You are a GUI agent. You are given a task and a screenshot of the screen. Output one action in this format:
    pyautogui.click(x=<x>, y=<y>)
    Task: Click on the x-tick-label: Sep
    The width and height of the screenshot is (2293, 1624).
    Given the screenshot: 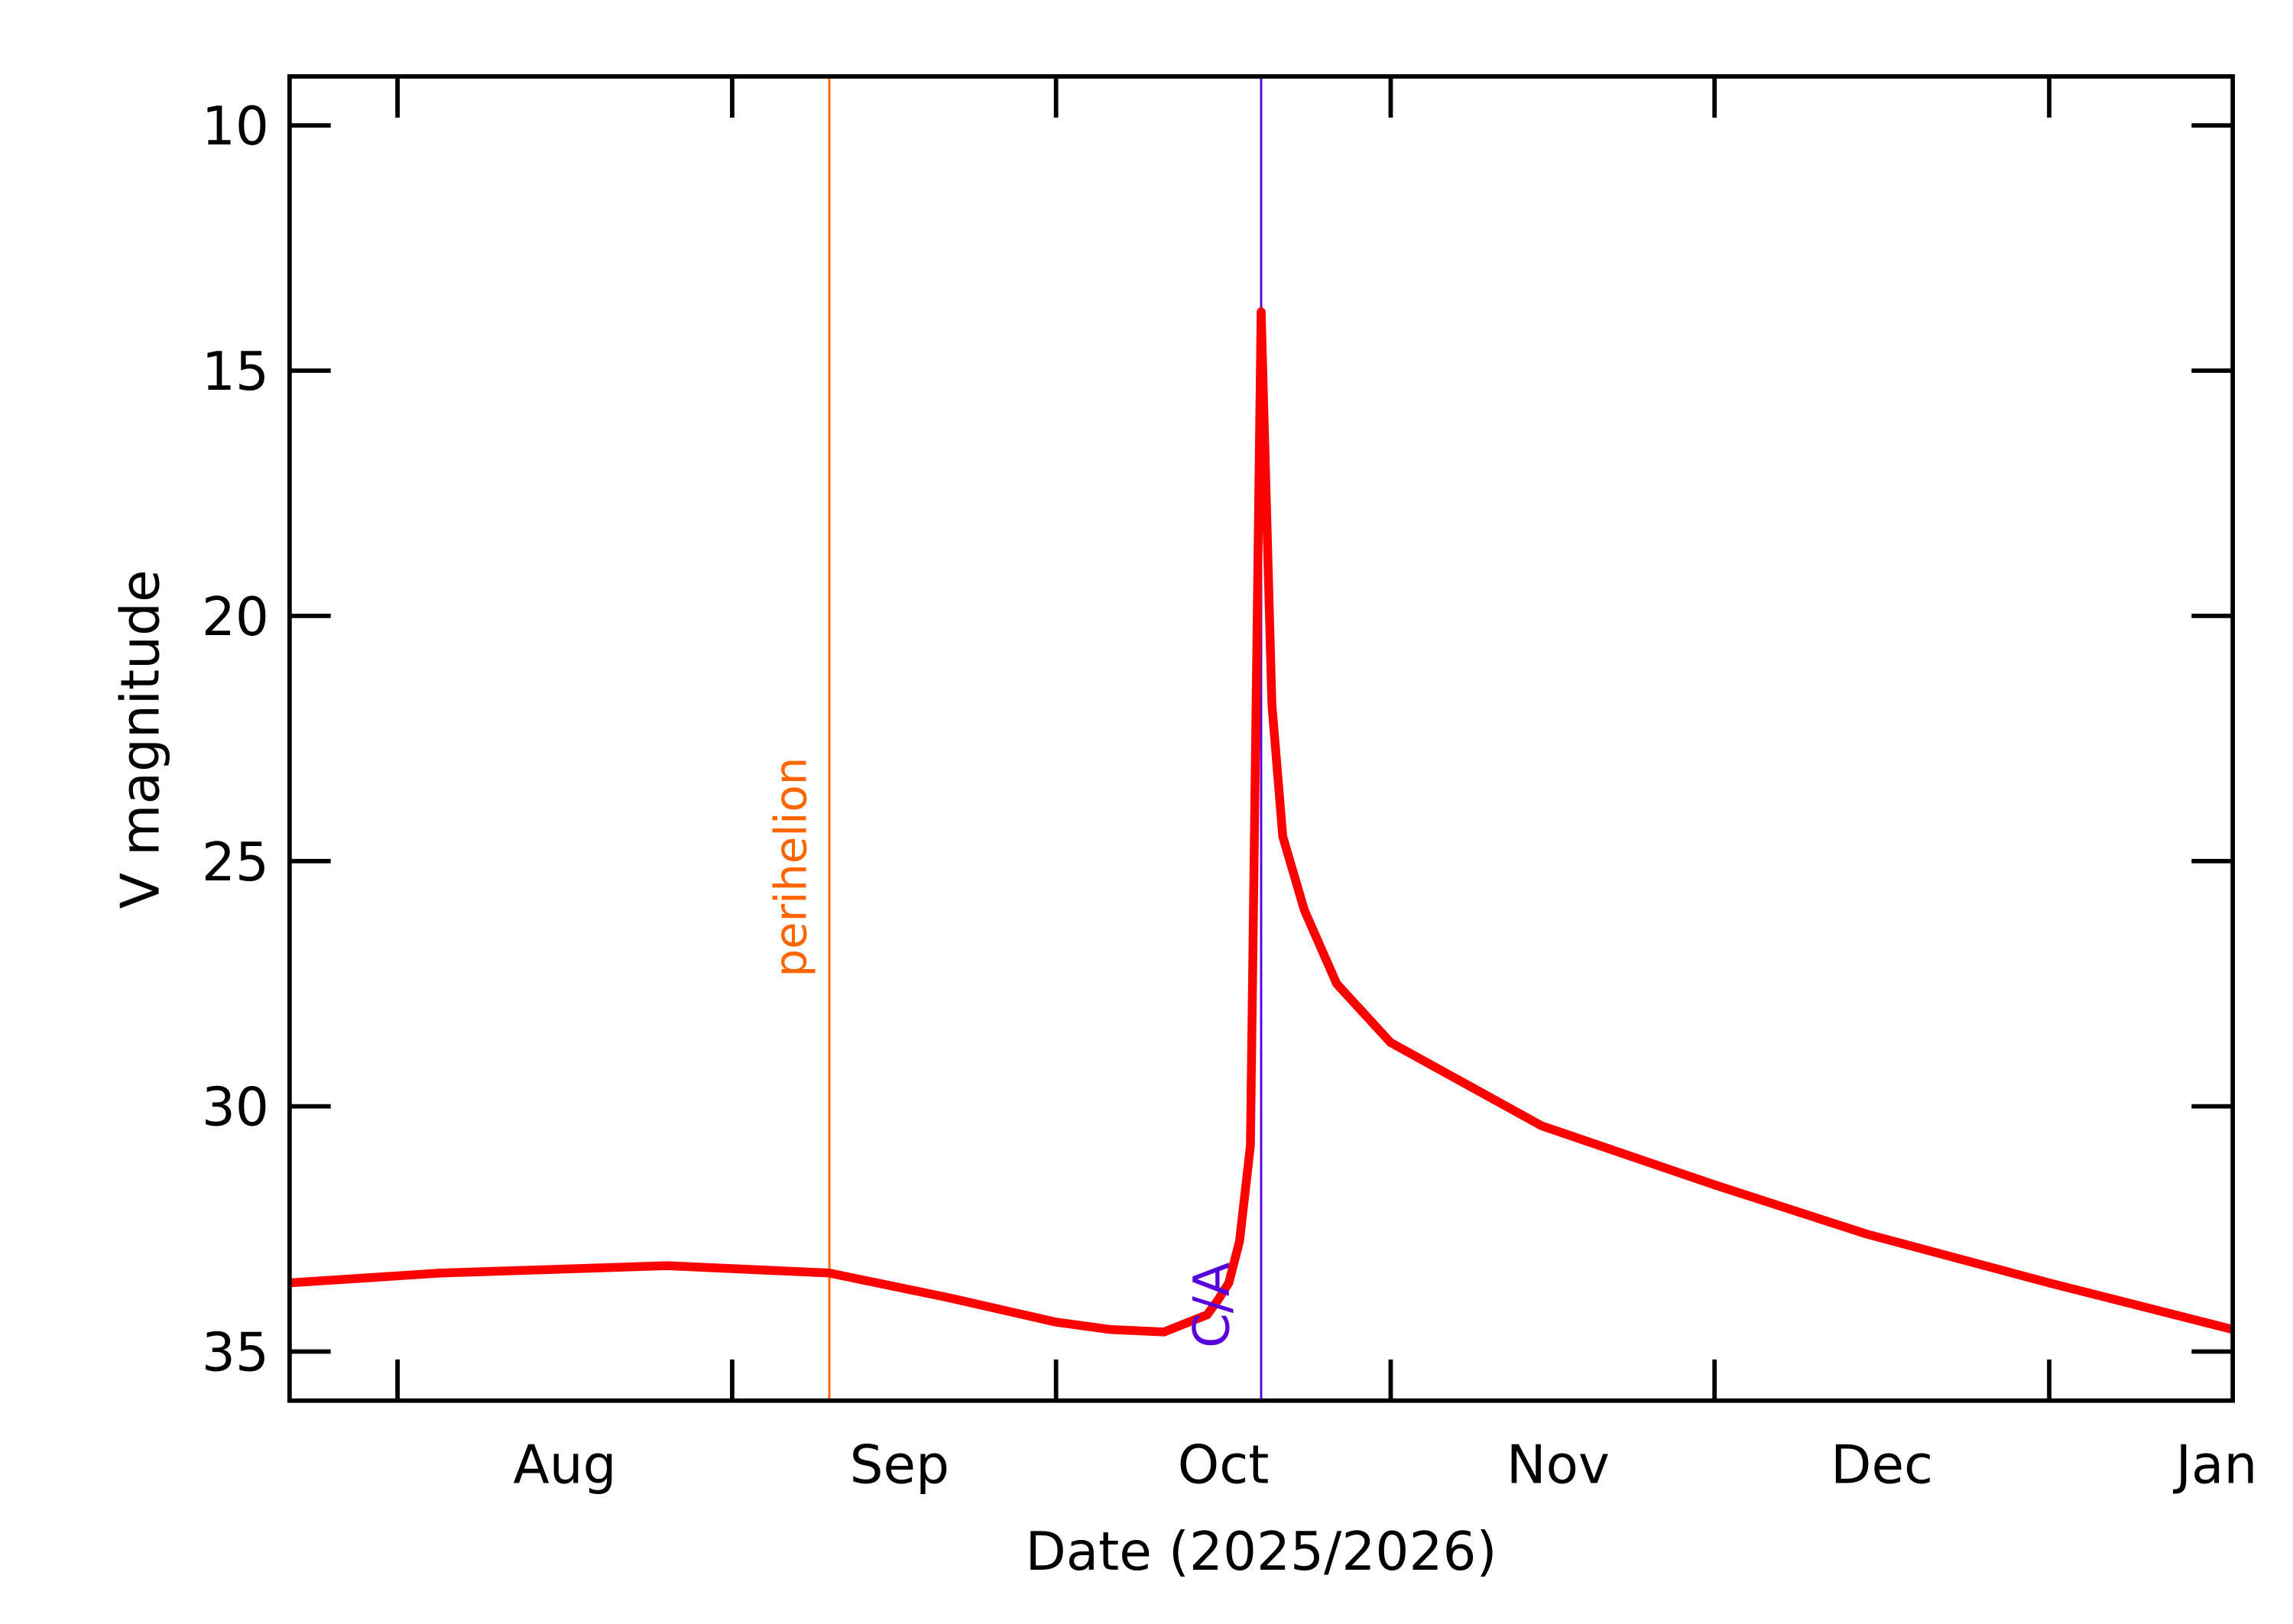 What is the action you would take?
    pyautogui.click(x=900, y=1465)
    